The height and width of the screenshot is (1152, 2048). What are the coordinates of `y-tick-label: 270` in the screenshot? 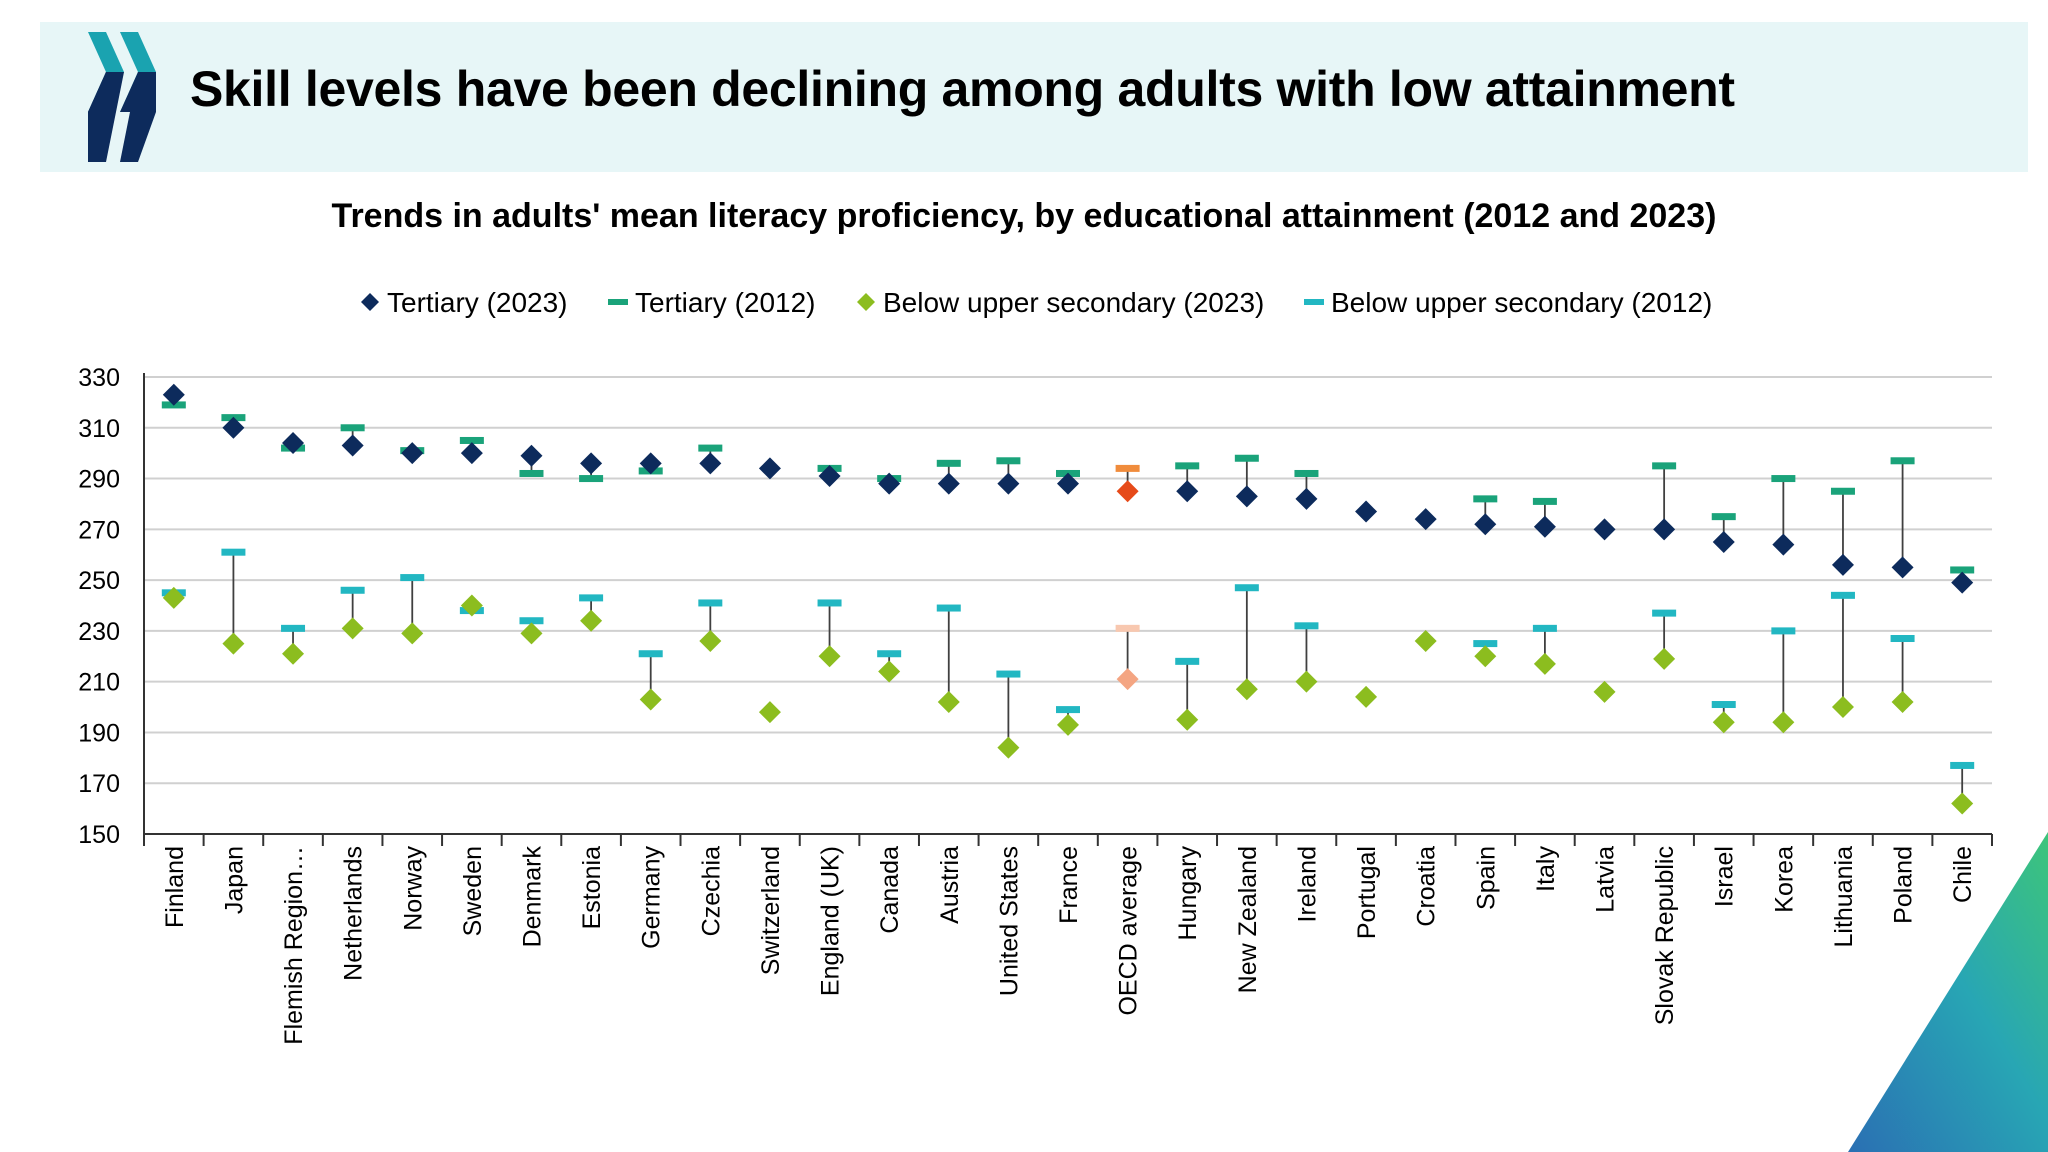 It's located at (99, 530).